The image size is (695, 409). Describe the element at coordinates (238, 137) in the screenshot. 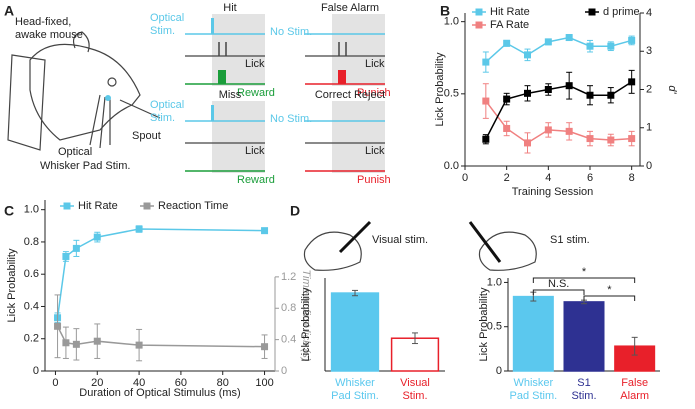

I see `response-window` at that location.